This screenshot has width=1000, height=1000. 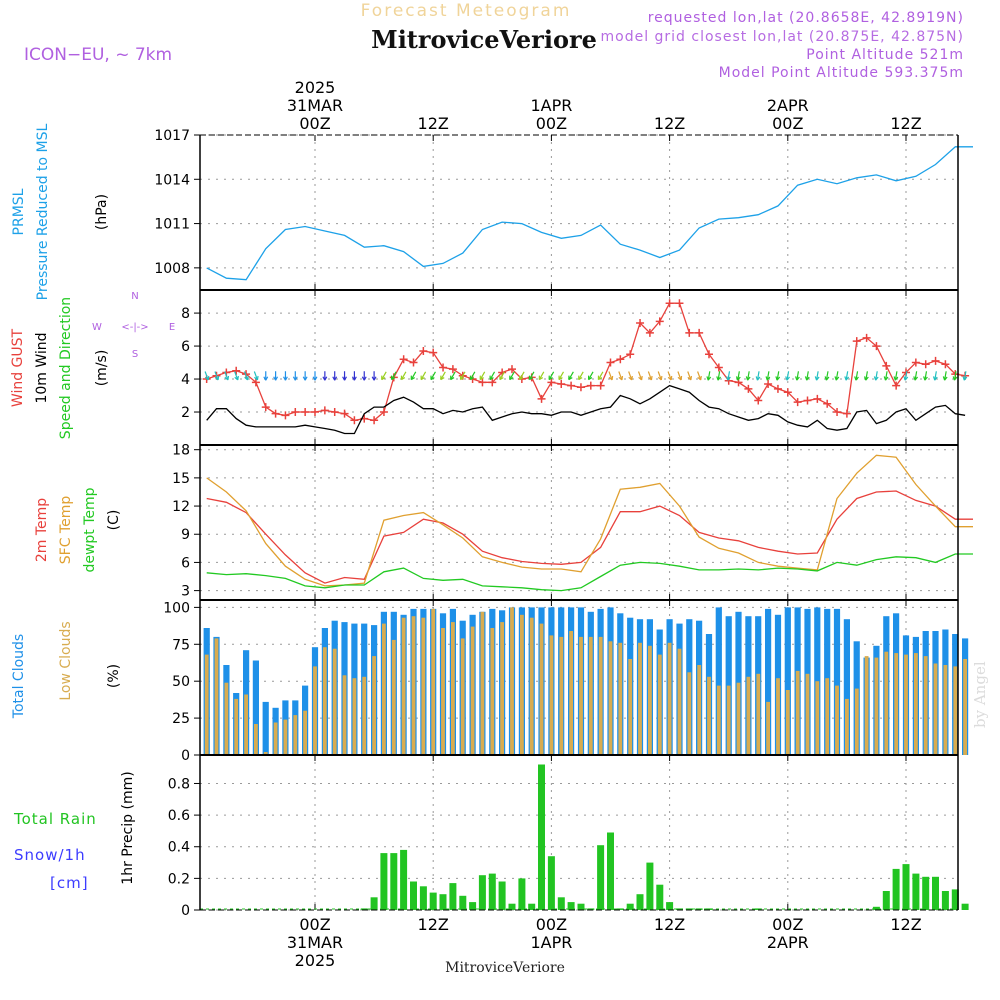 What do you see at coordinates (42, 530) in the screenshot?
I see `temp-label-2m: 2m Temp` at bounding box center [42, 530].